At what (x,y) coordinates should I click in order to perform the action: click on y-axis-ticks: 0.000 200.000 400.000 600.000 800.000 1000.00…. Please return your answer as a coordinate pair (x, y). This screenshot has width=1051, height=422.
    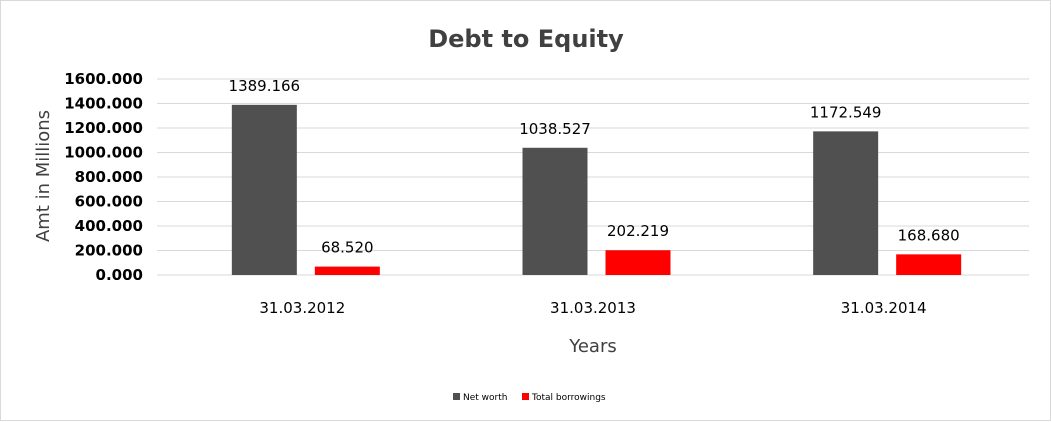
    Looking at the image, I should click on (103, 177).